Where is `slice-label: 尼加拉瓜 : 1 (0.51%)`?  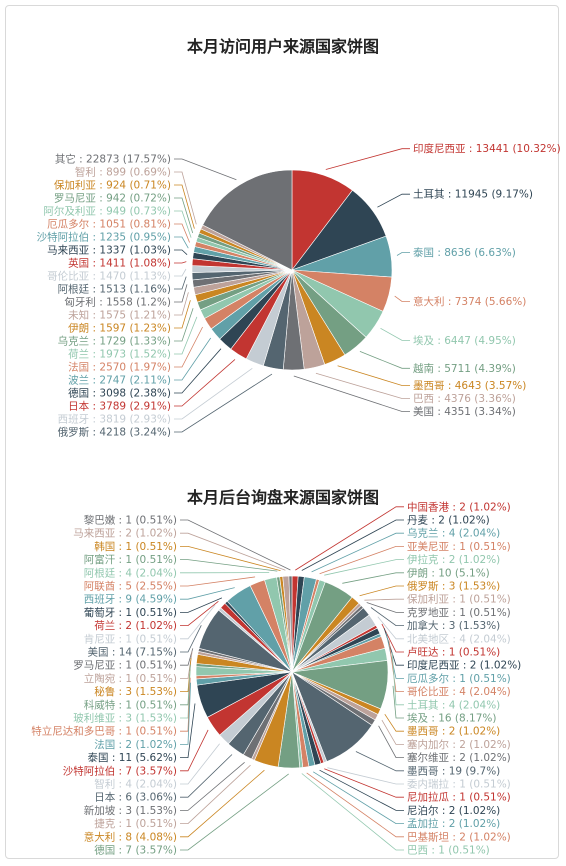
slice-label: 尼加拉瓜 : 1 (0.51%) is located at coordinates (459, 797).